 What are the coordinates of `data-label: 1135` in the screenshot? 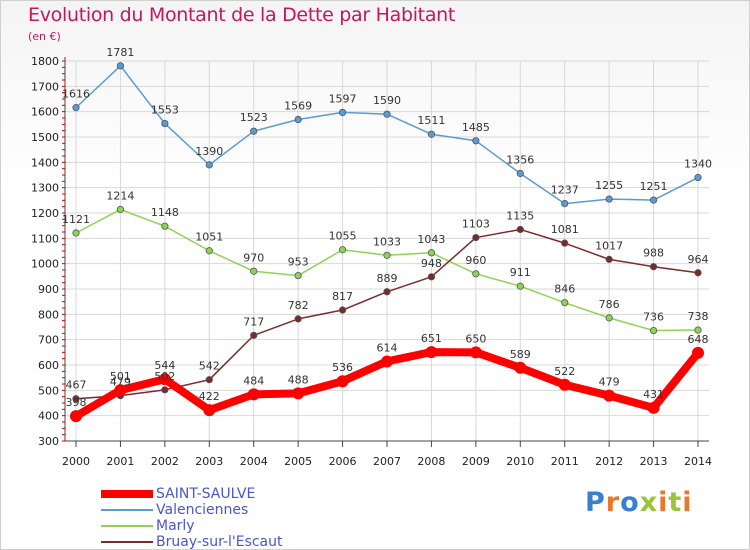 It's located at (520, 215).